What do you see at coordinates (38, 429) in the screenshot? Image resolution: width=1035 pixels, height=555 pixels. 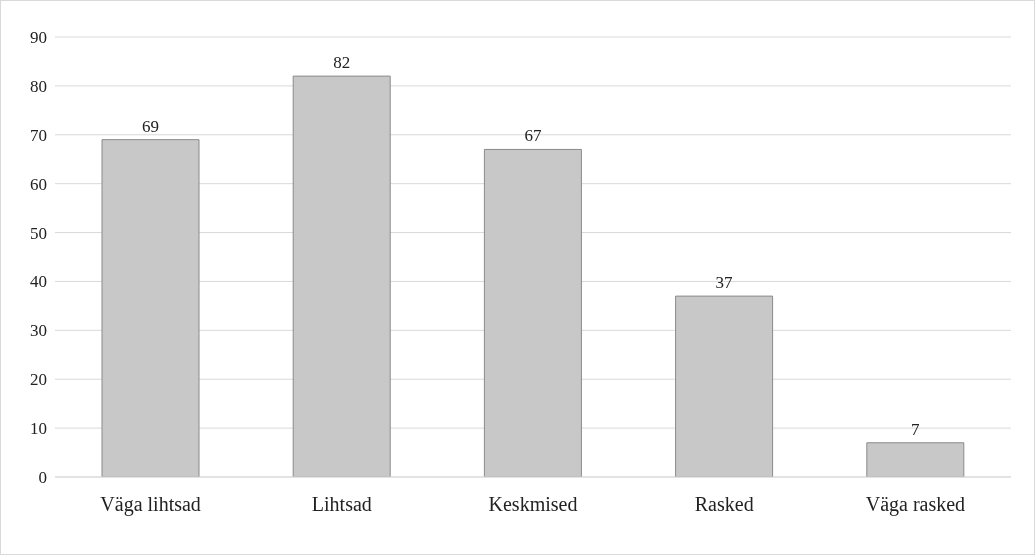 I see `y-tick-label: 10` at bounding box center [38, 429].